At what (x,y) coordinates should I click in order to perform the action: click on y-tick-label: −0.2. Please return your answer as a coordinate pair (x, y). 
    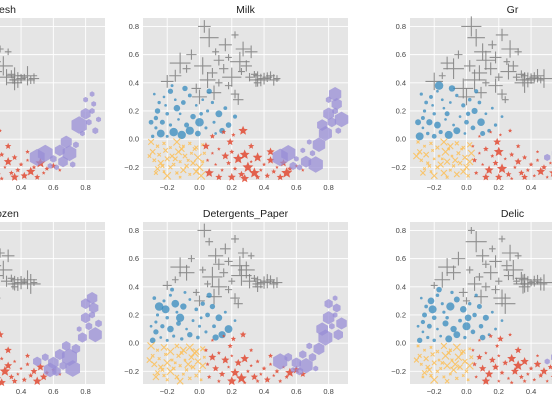
    Looking at the image, I should click on (131, 371).